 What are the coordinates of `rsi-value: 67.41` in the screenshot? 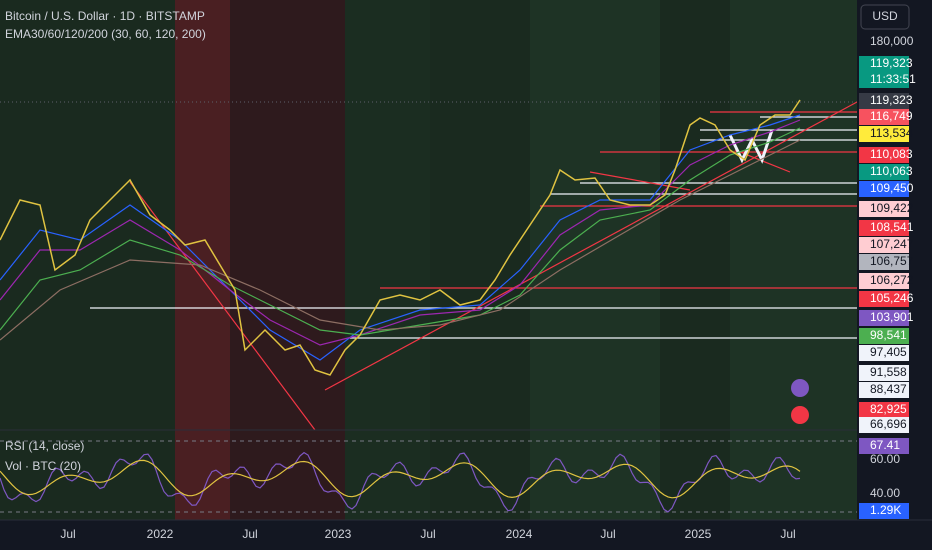 It's located at (885, 445).